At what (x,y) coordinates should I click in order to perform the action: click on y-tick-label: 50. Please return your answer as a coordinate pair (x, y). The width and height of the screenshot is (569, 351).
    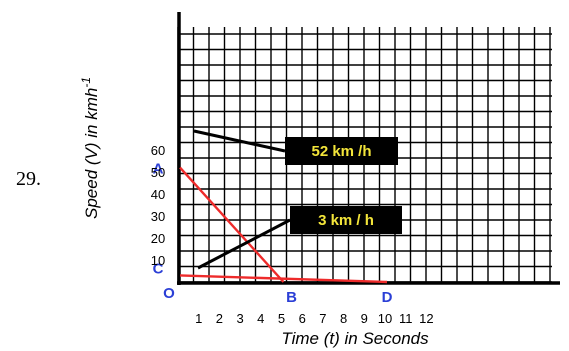
    Looking at the image, I should click on (158, 172).